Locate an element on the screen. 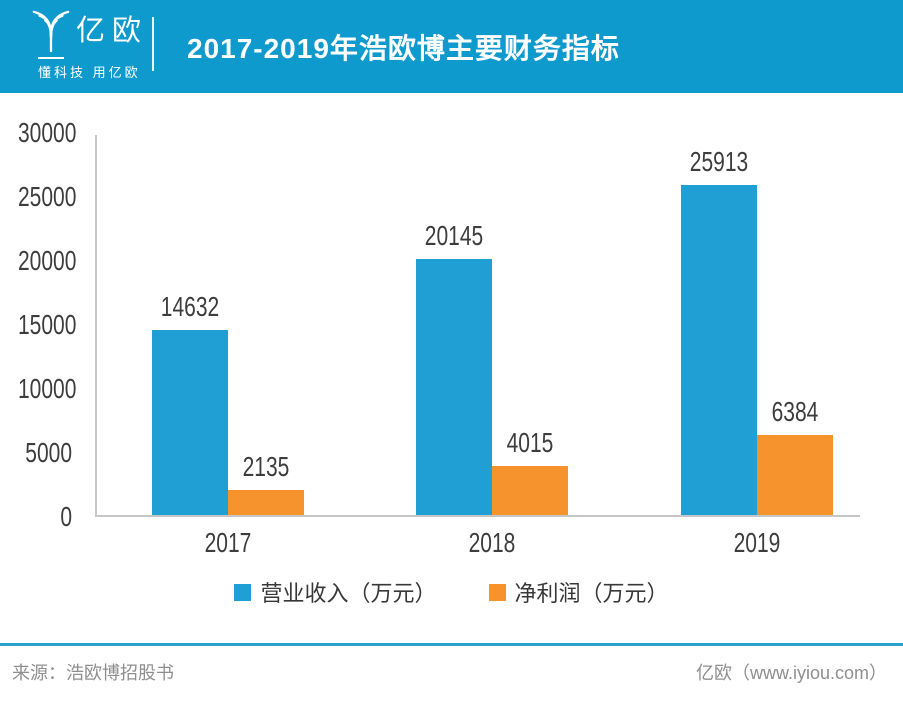 The image size is (903, 705). source-text: 来源：浩欧博招股书 is located at coordinates (93, 673).